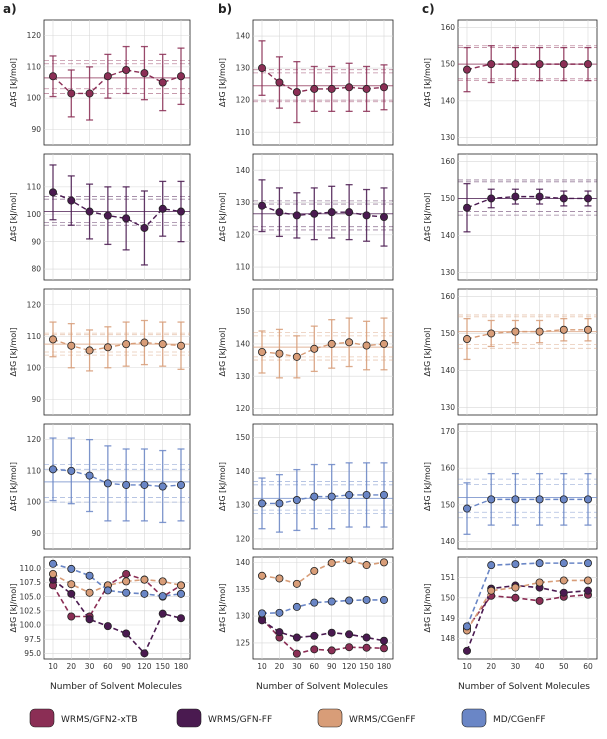  I want to click on subplot-b-row1: 110 120 130 140 Δ‡G [kJ/mol], so click(306, 82).